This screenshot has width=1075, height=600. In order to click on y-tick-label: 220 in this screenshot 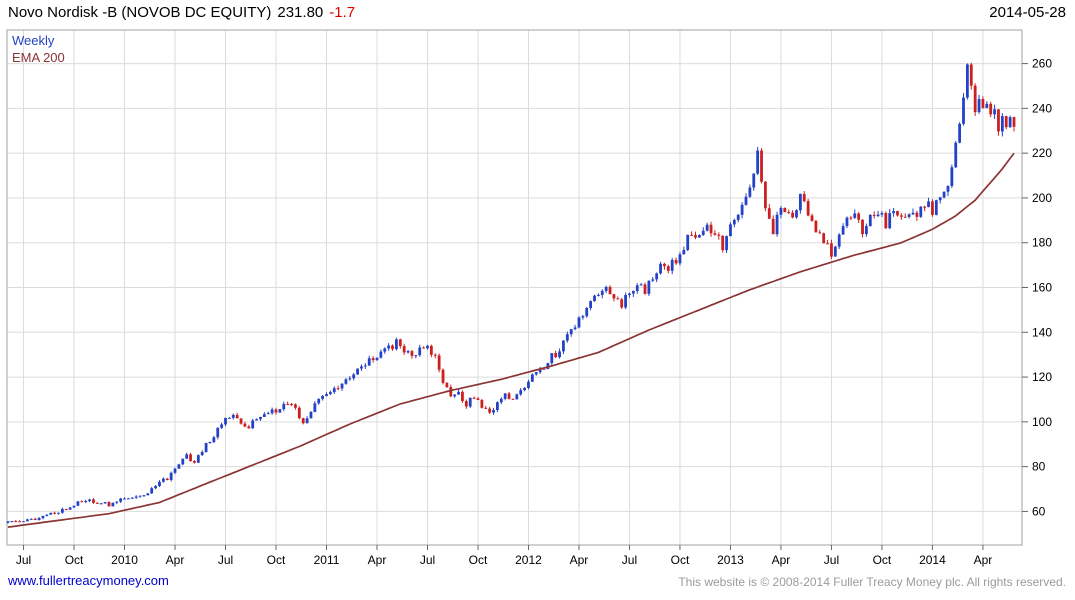, I will do `click(1042, 153)`.